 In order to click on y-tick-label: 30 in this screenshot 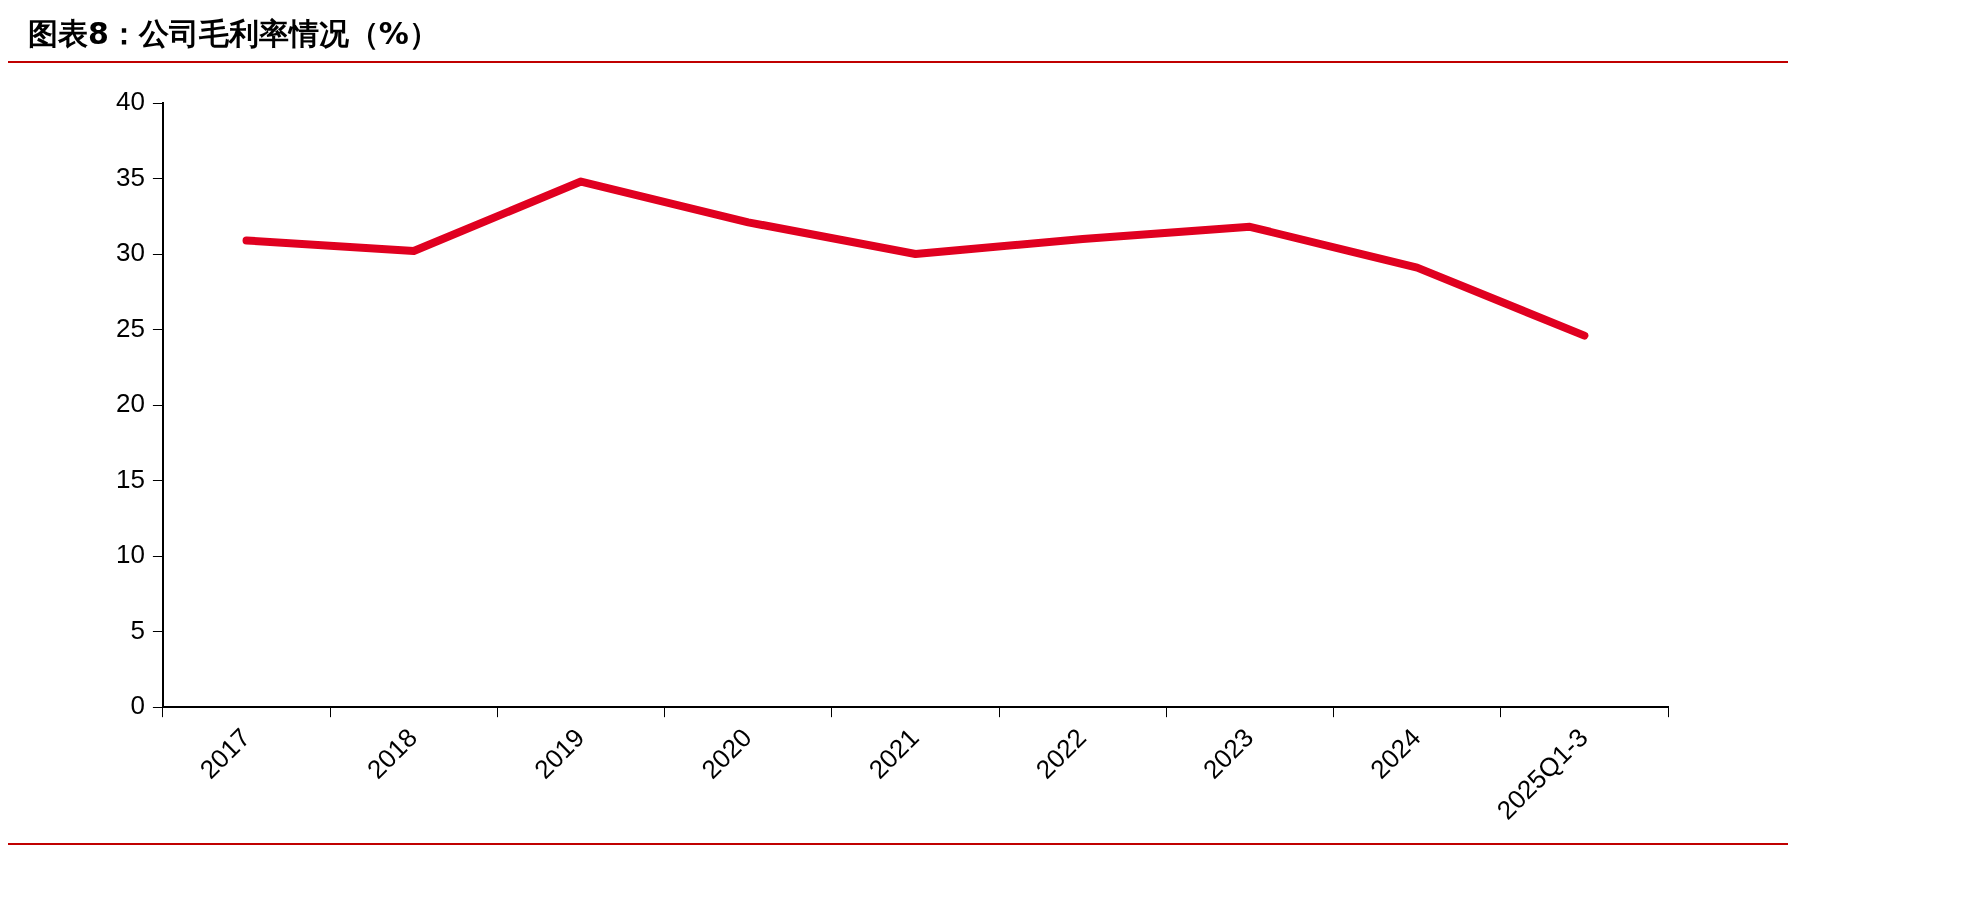, I will do `click(130, 252)`.